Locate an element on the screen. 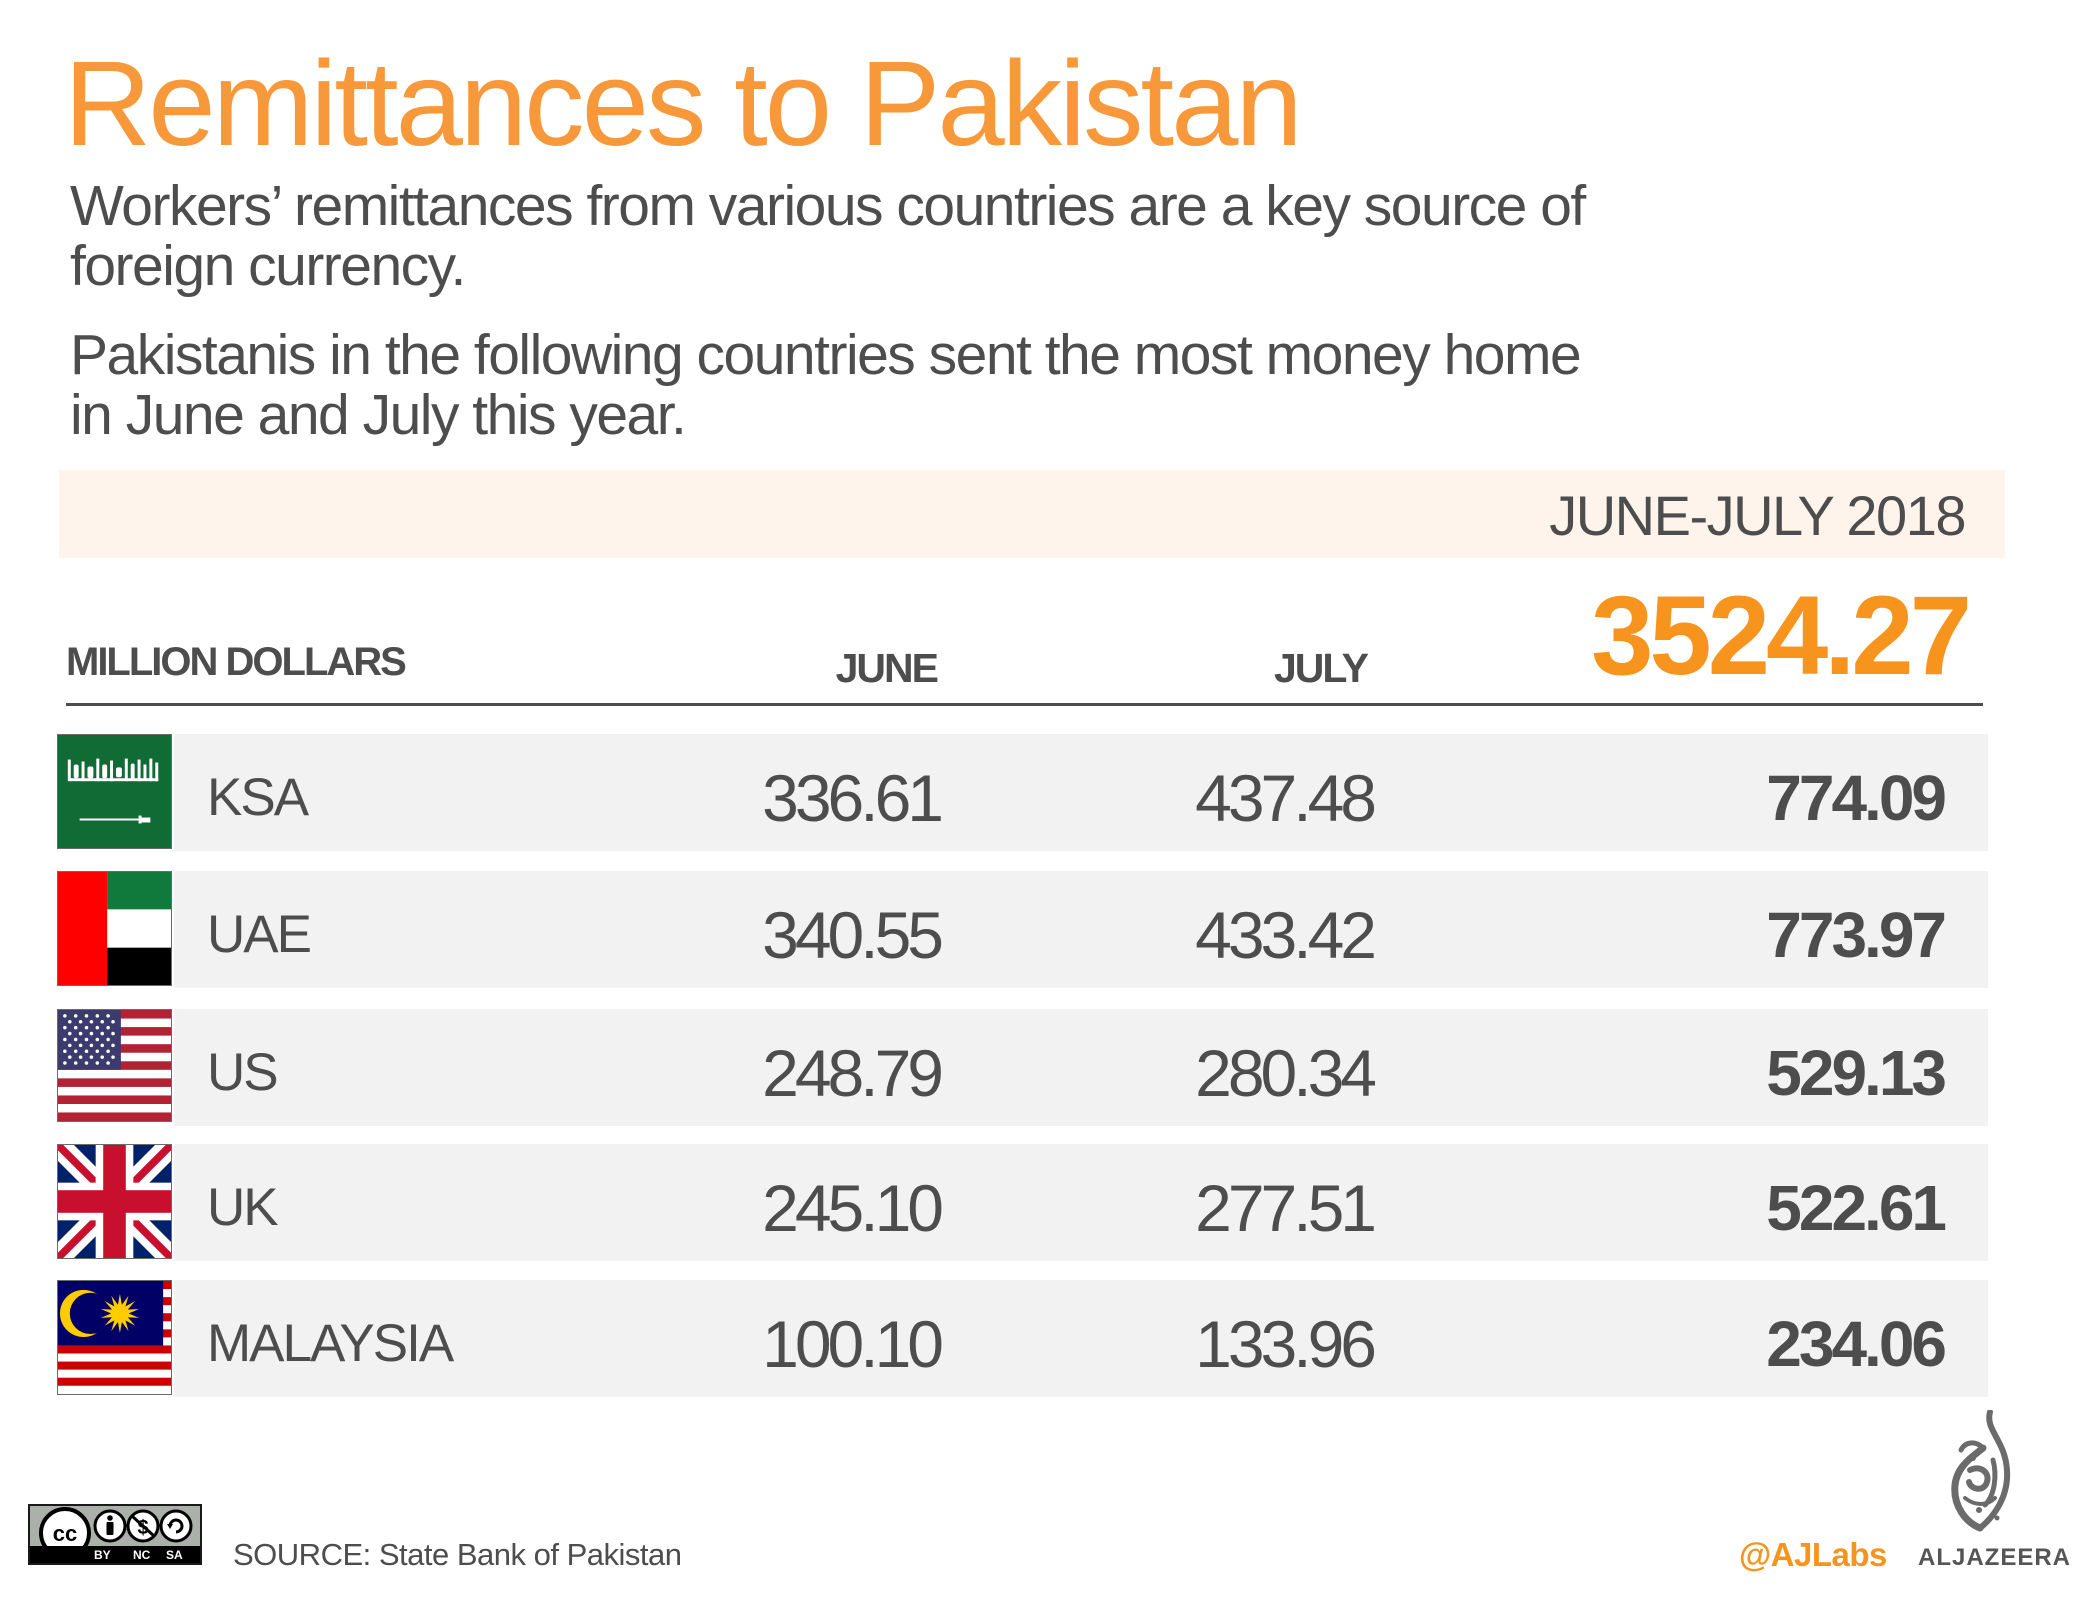 This screenshot has height=1603, width=2084. table-row: KSA 336.61 437.48 774.09 is located at coordinates (1022, 792).